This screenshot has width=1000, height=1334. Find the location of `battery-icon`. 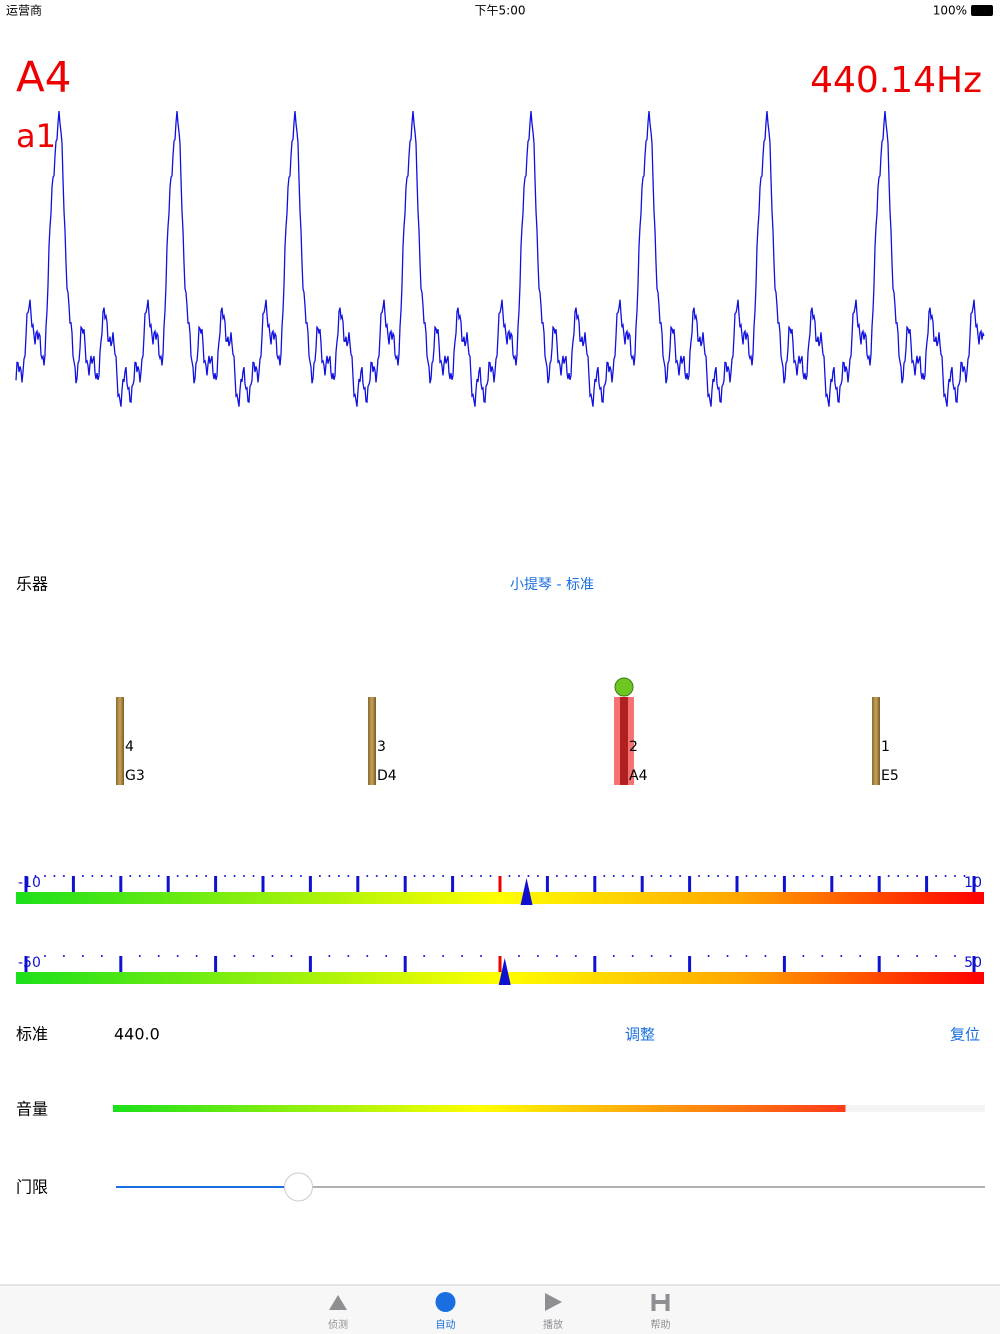

battery-icon is located at coordinates (982, 10).